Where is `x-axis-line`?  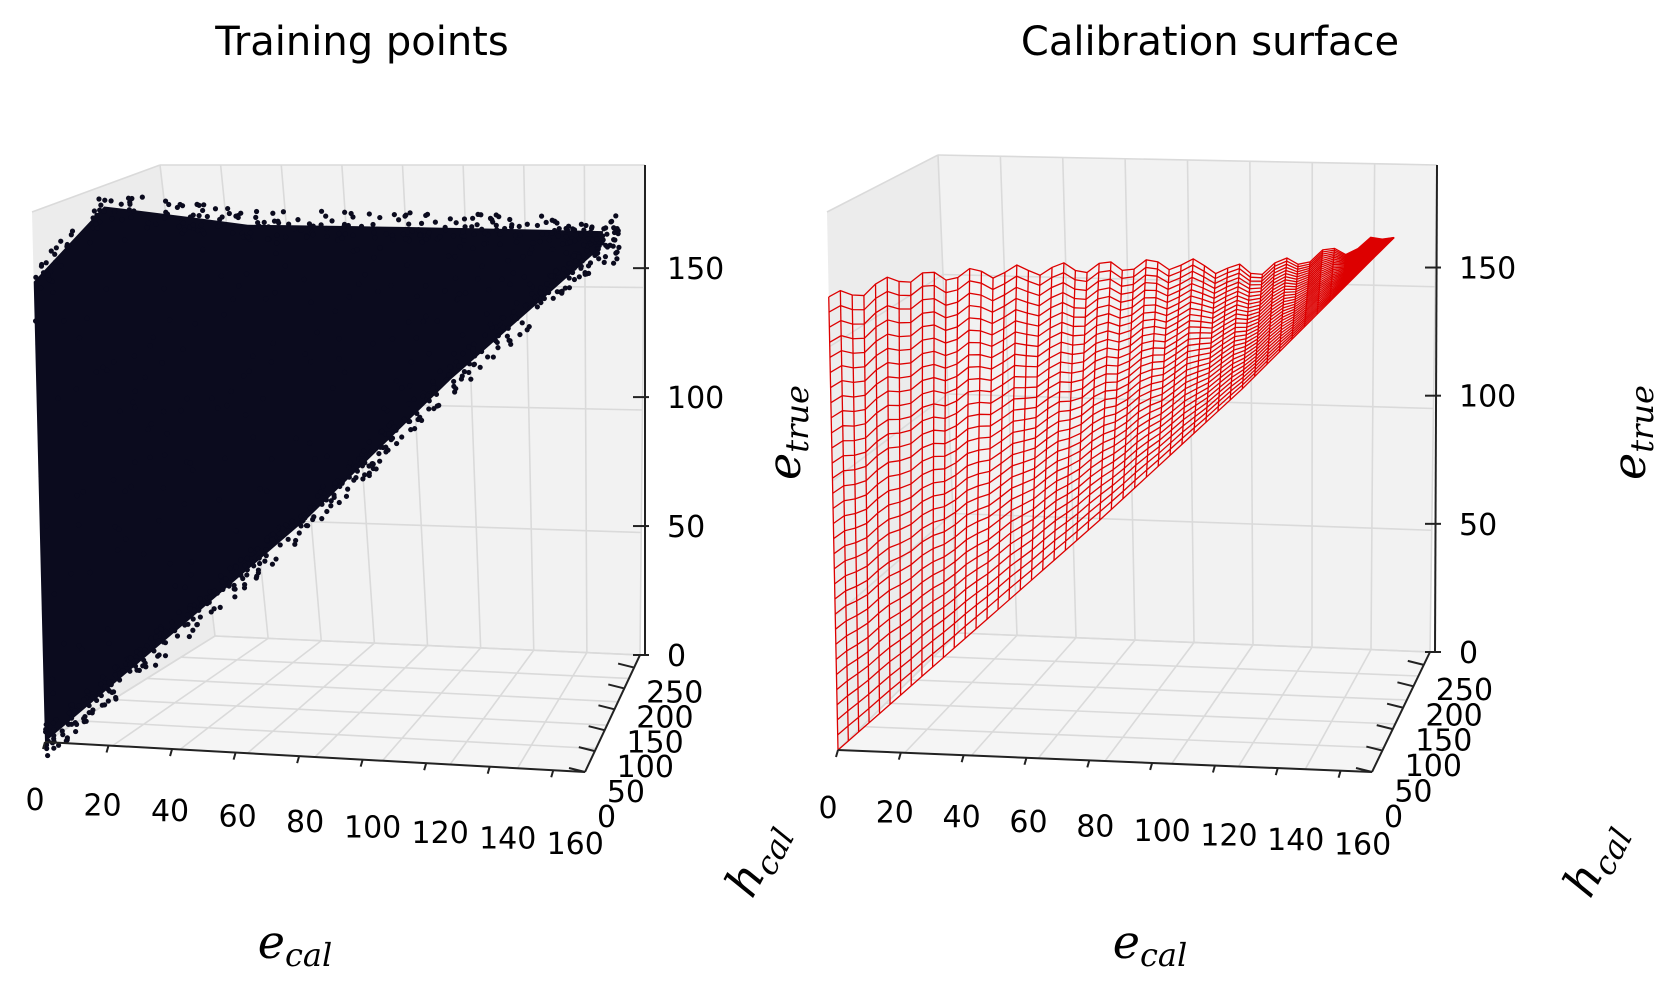 x-axis-line is located at coordinates (1105, 761).